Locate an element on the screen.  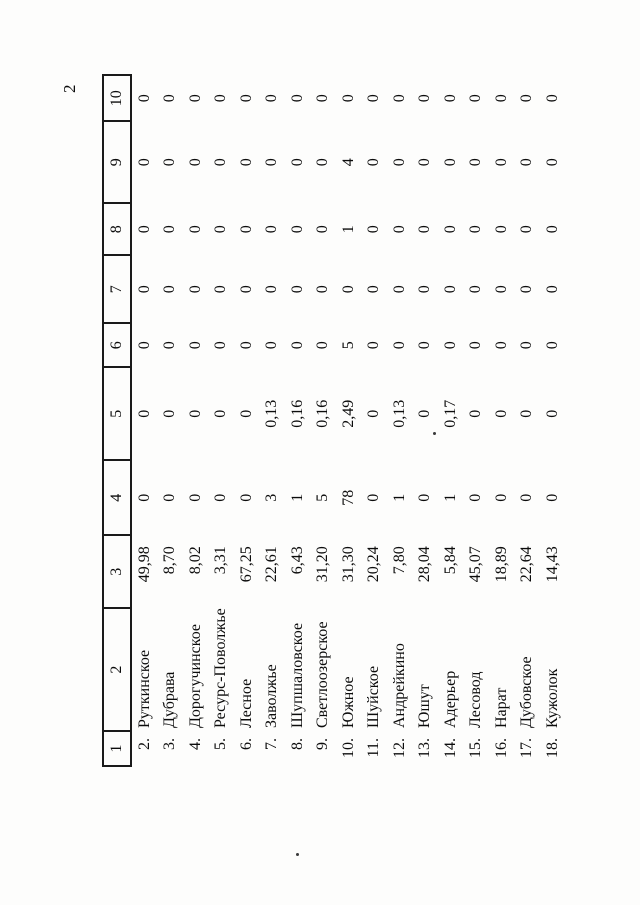
cell-name: Адерьер is located at coordinates (450, 699).